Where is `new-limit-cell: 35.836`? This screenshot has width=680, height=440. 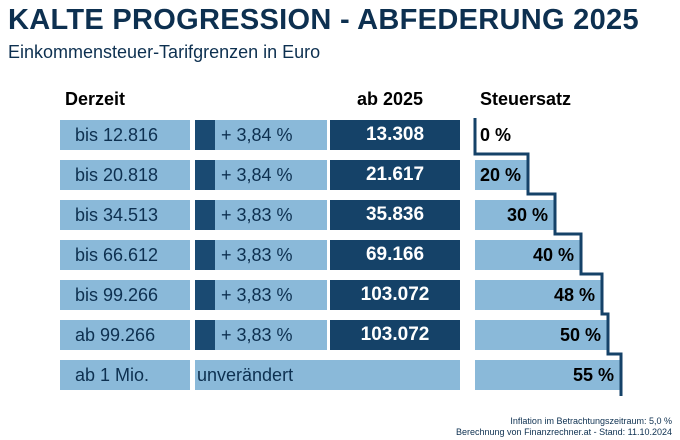
new-limit-cell: 35.836 is located at coordinates (395, 215).